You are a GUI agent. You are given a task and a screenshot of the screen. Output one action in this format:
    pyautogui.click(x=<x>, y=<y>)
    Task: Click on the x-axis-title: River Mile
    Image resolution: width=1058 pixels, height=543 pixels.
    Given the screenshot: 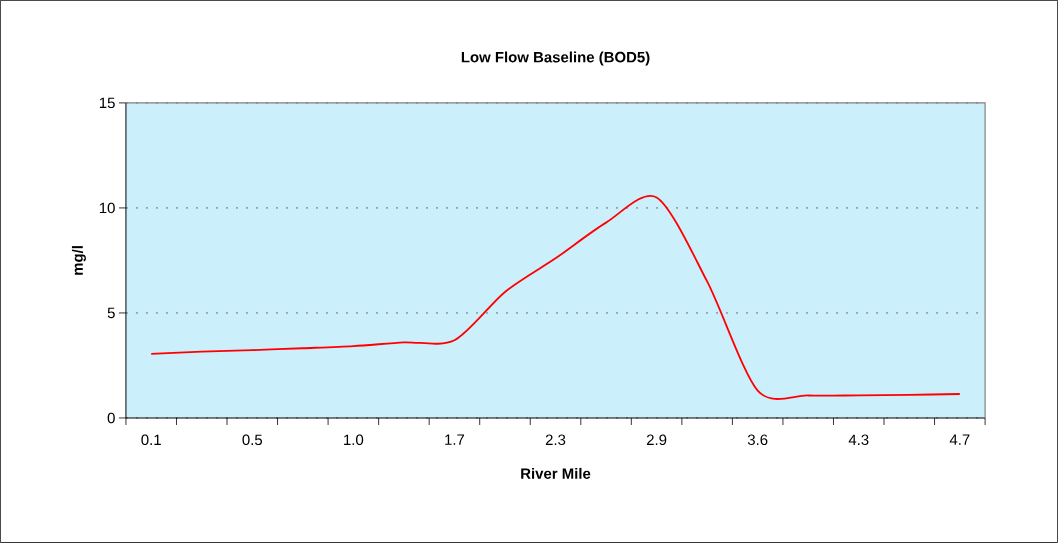 What is the action you would take?
    pyautogui.click(x=556, y=473)
    